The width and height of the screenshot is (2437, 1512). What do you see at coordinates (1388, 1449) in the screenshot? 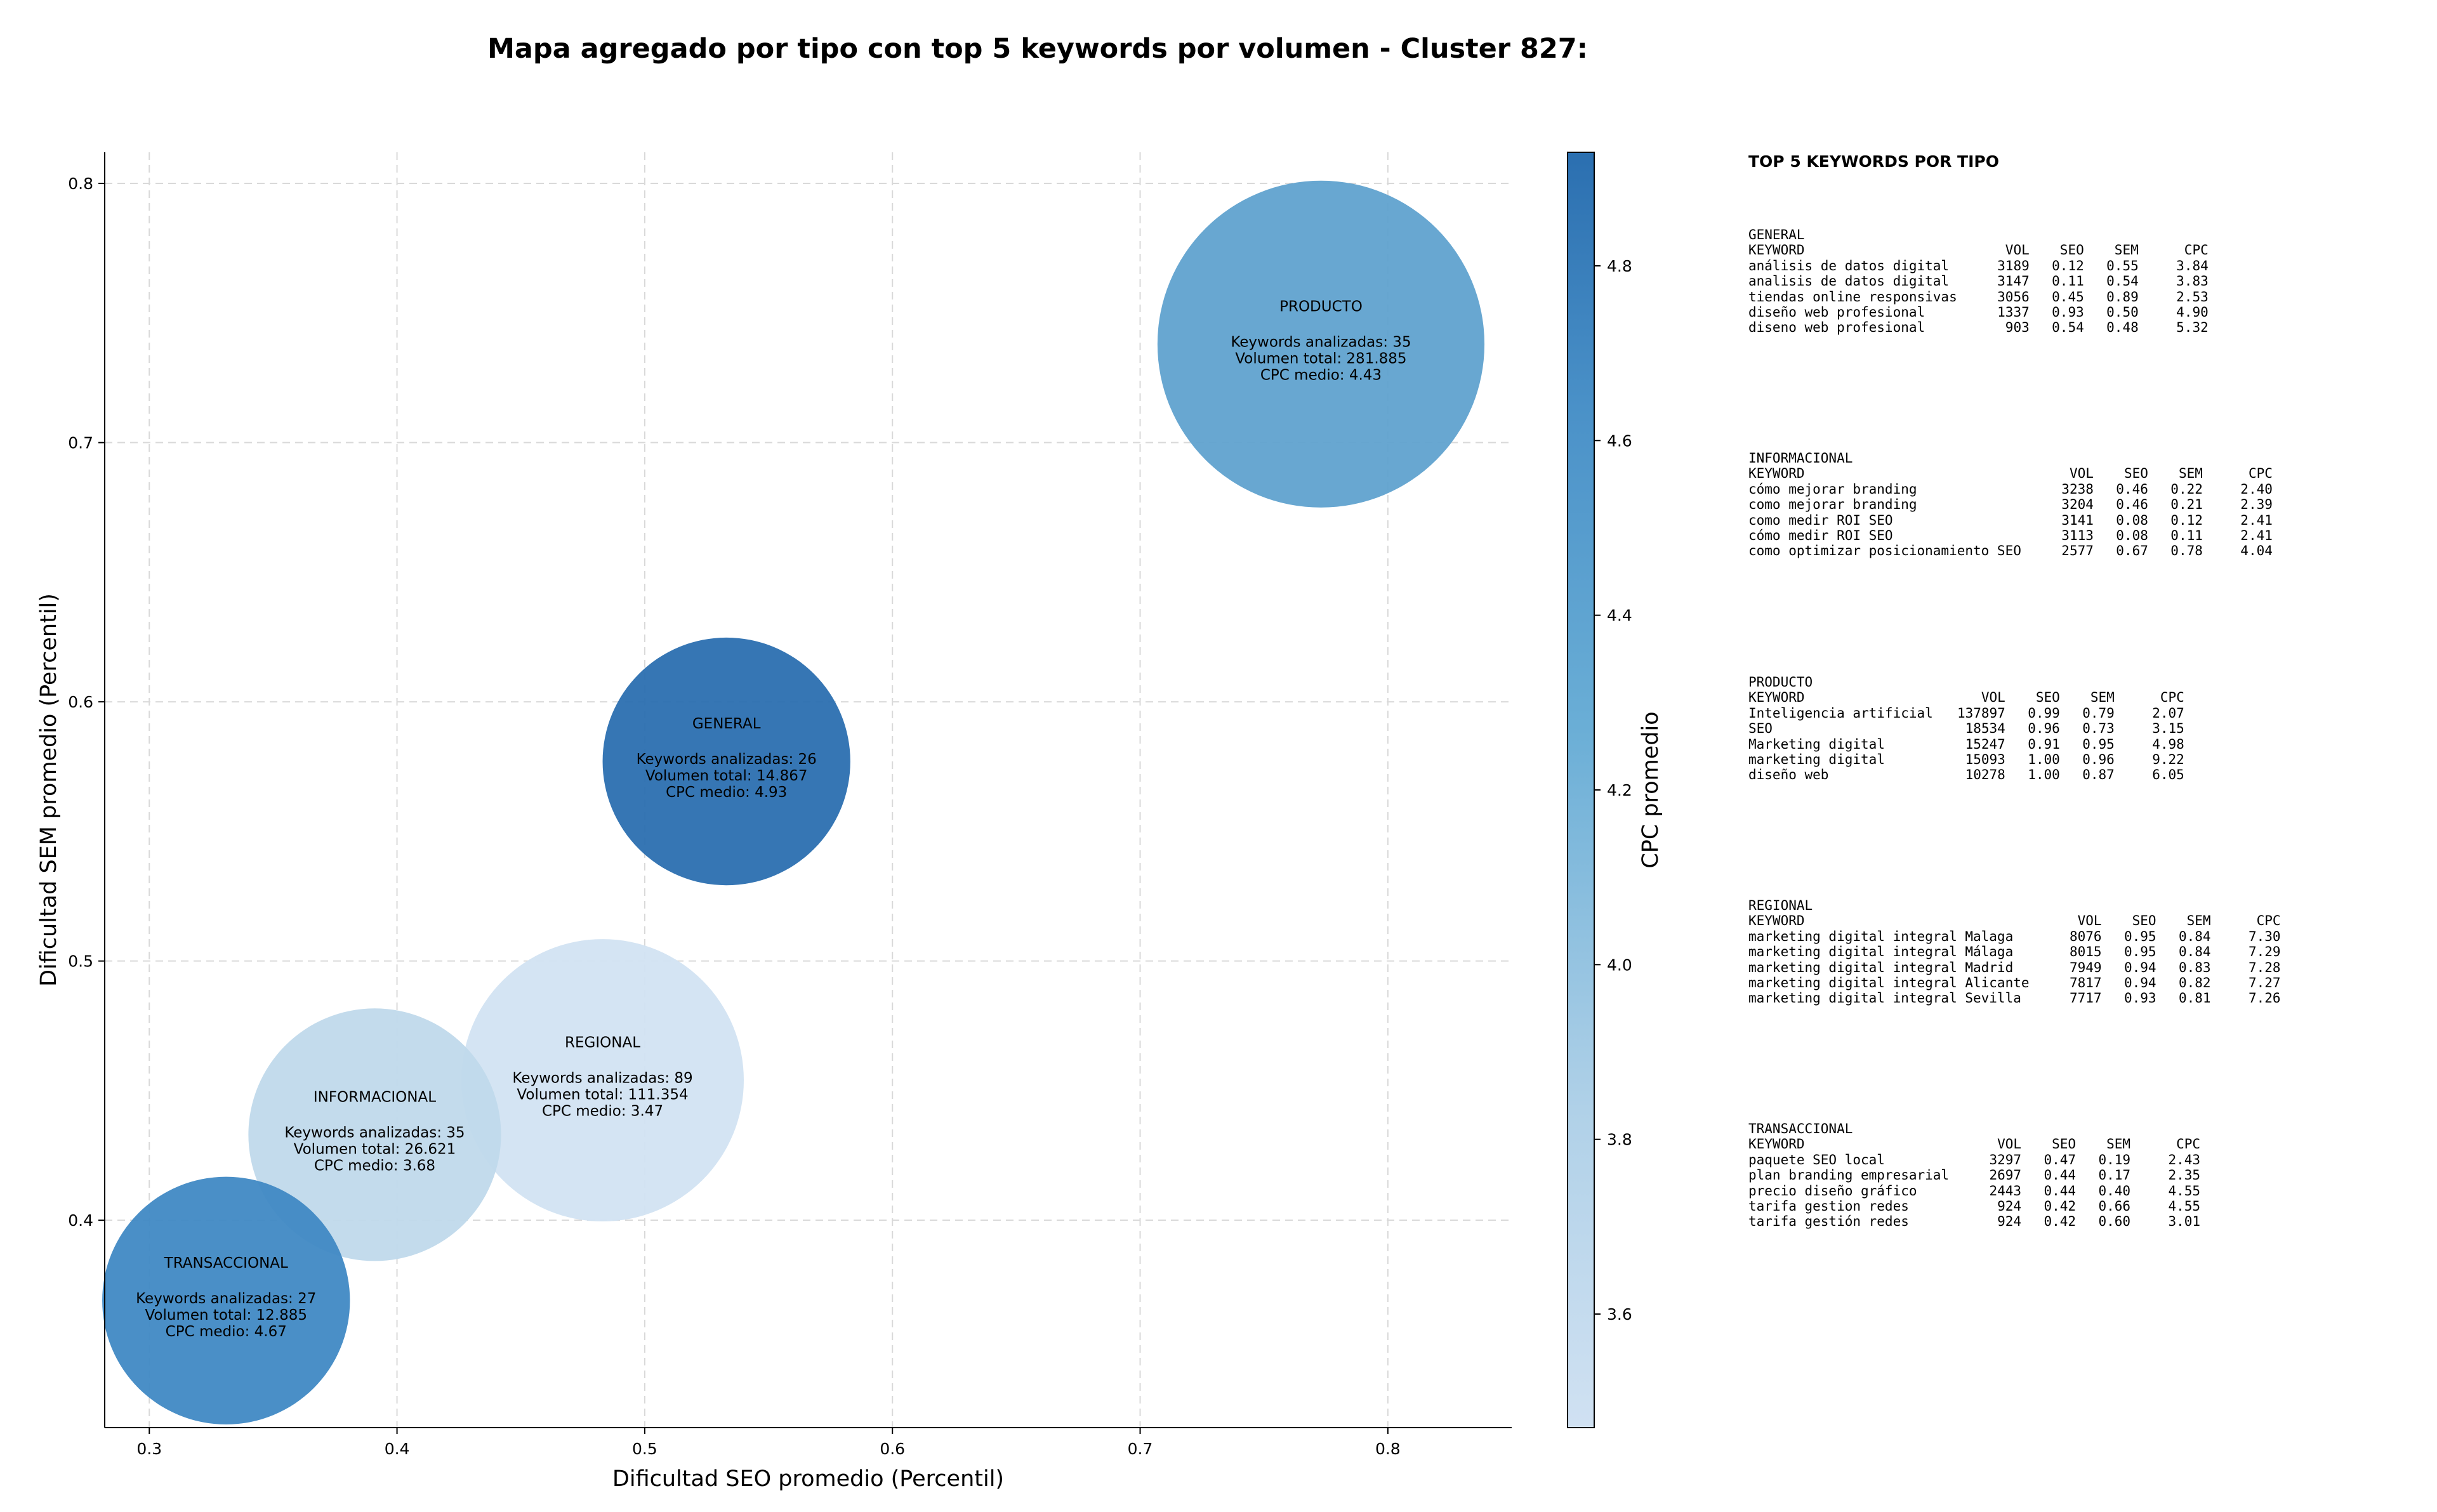
I see `x-tick-label: 0.8` at bounding box center [1388, 1449].